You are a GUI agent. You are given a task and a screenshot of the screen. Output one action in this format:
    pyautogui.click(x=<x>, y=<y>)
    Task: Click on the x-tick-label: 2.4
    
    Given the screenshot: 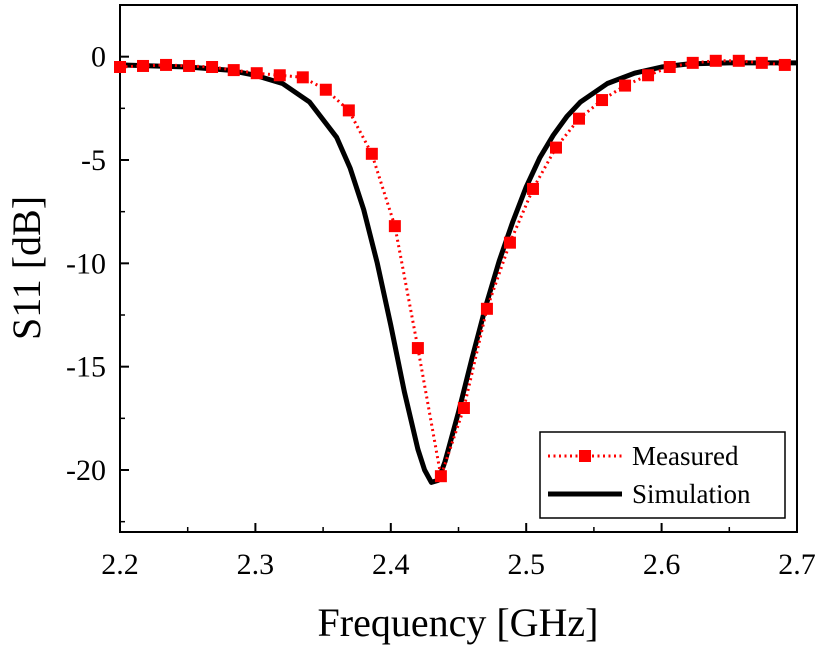 What is the action you would take?
    pyautogui.click(x=391, y=564)
    